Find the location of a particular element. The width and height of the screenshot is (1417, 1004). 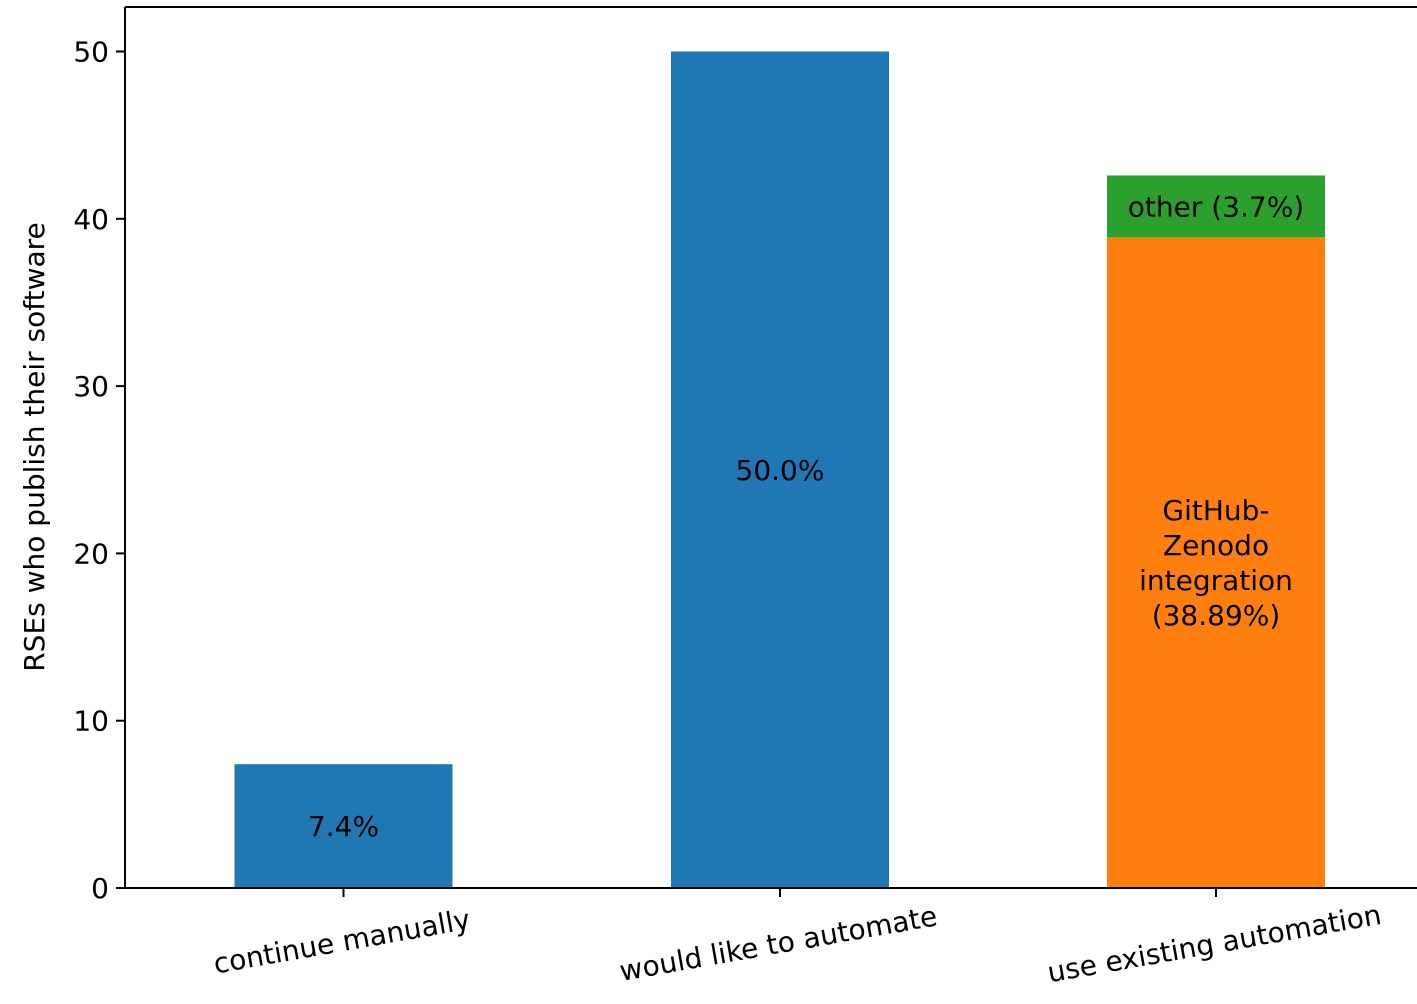

y-tick-label: 50 is located at coordinates (91, 52).